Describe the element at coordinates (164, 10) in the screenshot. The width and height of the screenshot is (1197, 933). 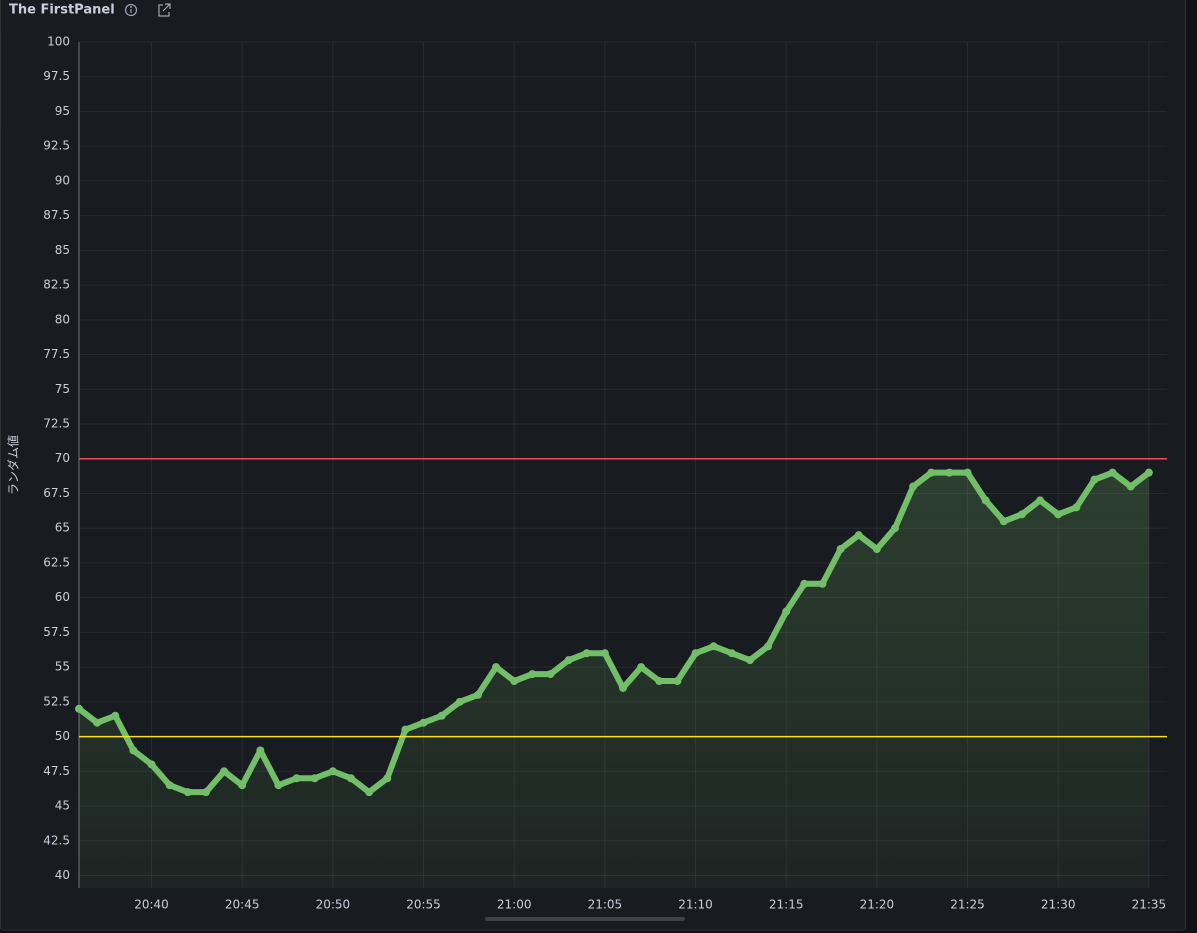
I see `open-link-icon` at that location.